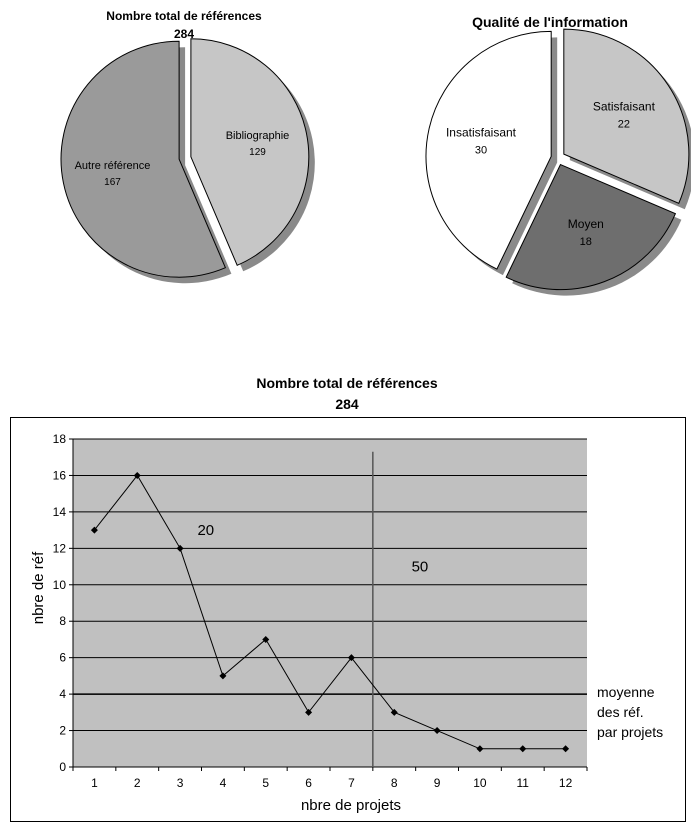 The image size is (691, 827). What do you see at coordinates (351, 805) in the screenshot?
I see `x-axis-label: nbre de projets` at bounding box center [351, 805].